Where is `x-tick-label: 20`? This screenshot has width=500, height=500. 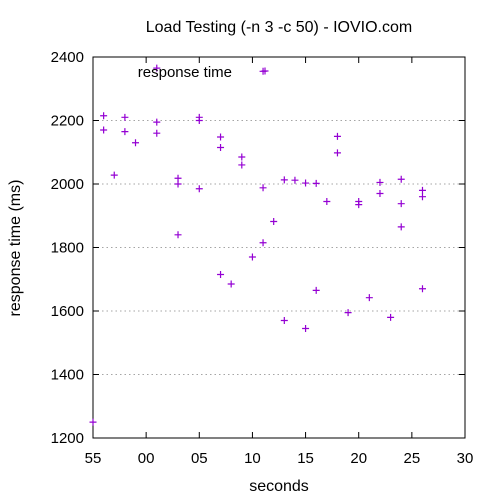 x-tick-label: 20 is located at coordinates (358, 458).